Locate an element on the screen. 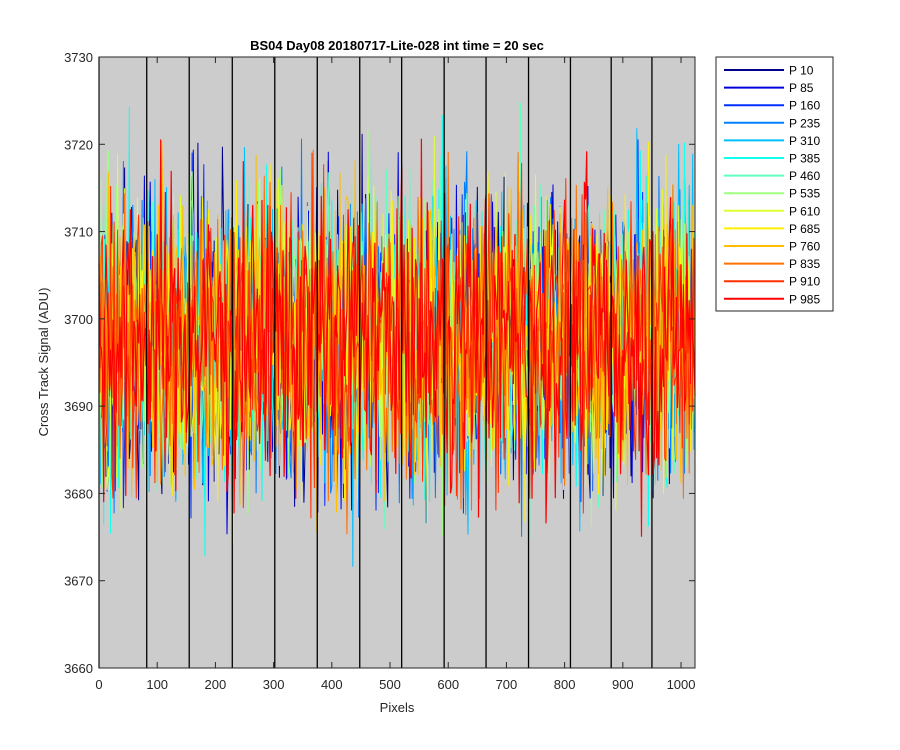  legend-label: P 910 is located at coordinates (804, 282).